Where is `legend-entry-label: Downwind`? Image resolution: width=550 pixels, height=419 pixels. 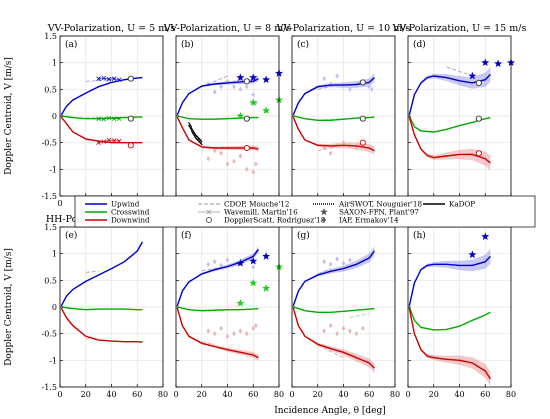
legend-entry-label: Downwind is located at coordinates (130, 220).